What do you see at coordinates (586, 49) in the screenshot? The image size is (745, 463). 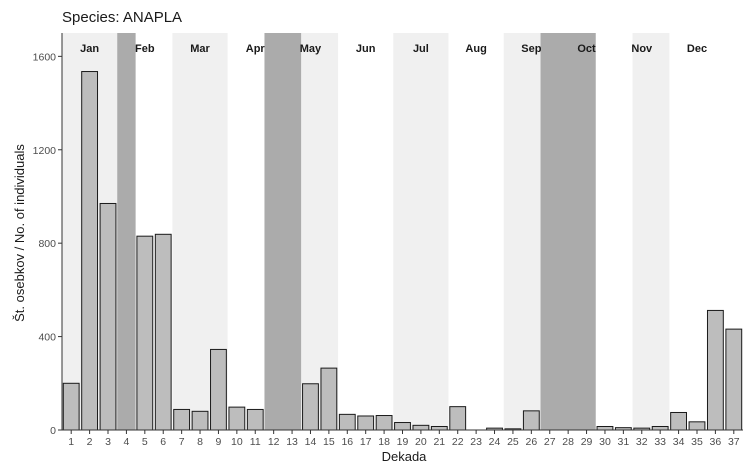 I see `month-label-oct: Oct` at bounding box center [586, 49].